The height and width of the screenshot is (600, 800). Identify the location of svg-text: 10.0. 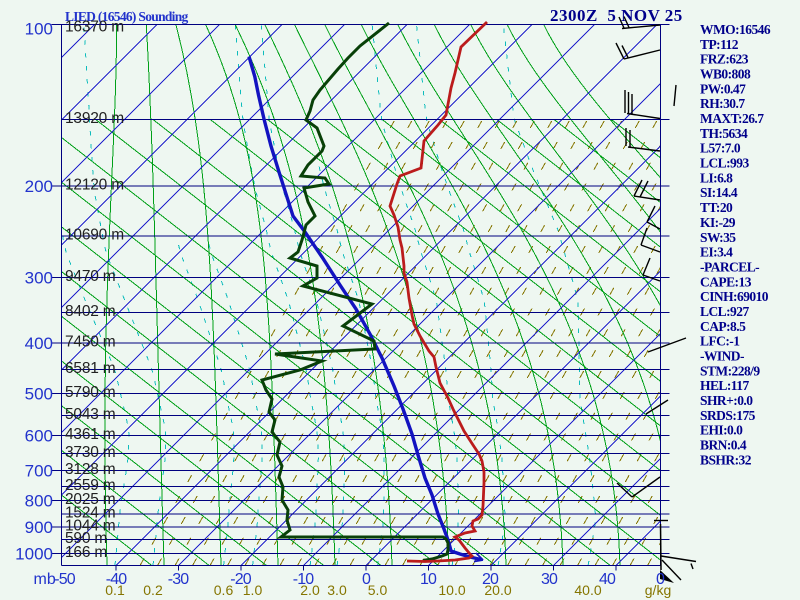
(451, 590).